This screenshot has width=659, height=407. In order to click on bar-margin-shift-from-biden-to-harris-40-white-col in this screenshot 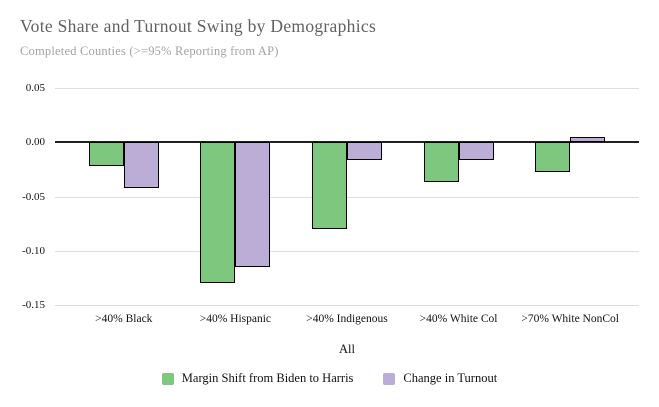, I will do `click(441, 162)`.